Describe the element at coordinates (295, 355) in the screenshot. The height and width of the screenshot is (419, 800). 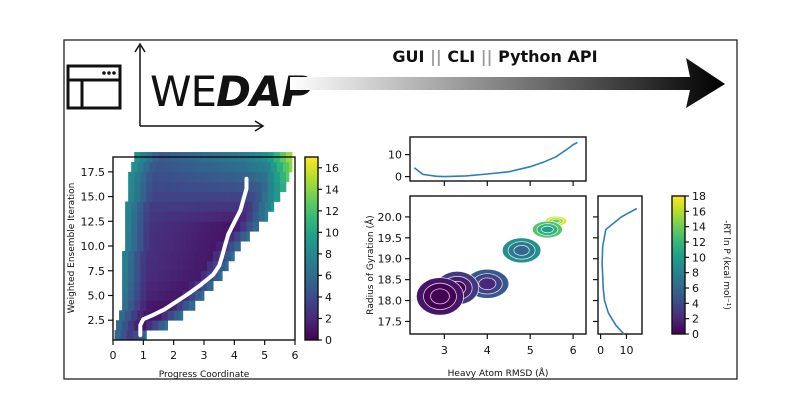
I see `x-tick-label: 6` at that location.